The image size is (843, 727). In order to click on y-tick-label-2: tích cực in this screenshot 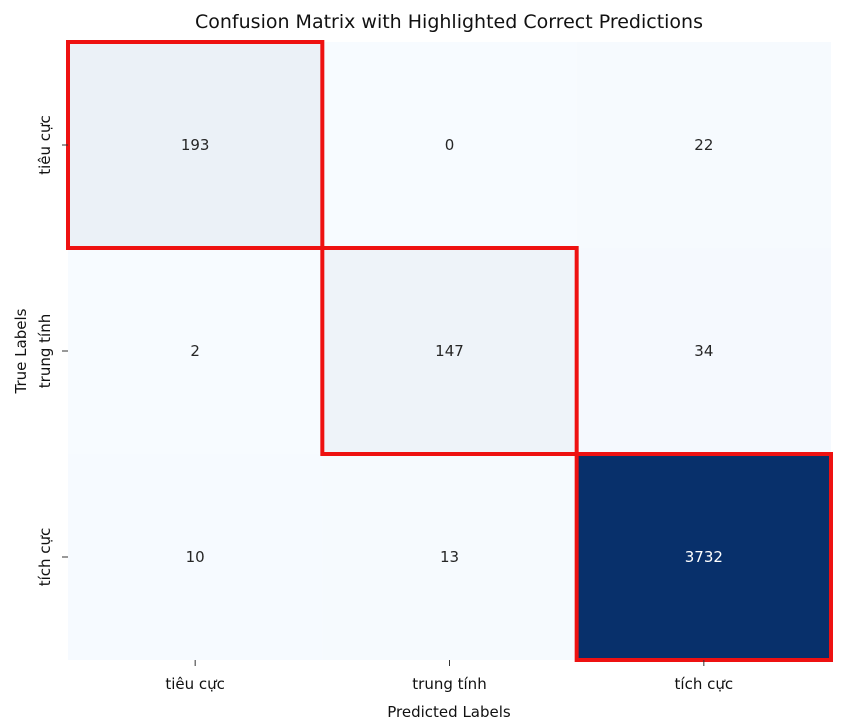, I will do `click(45, 557)`.